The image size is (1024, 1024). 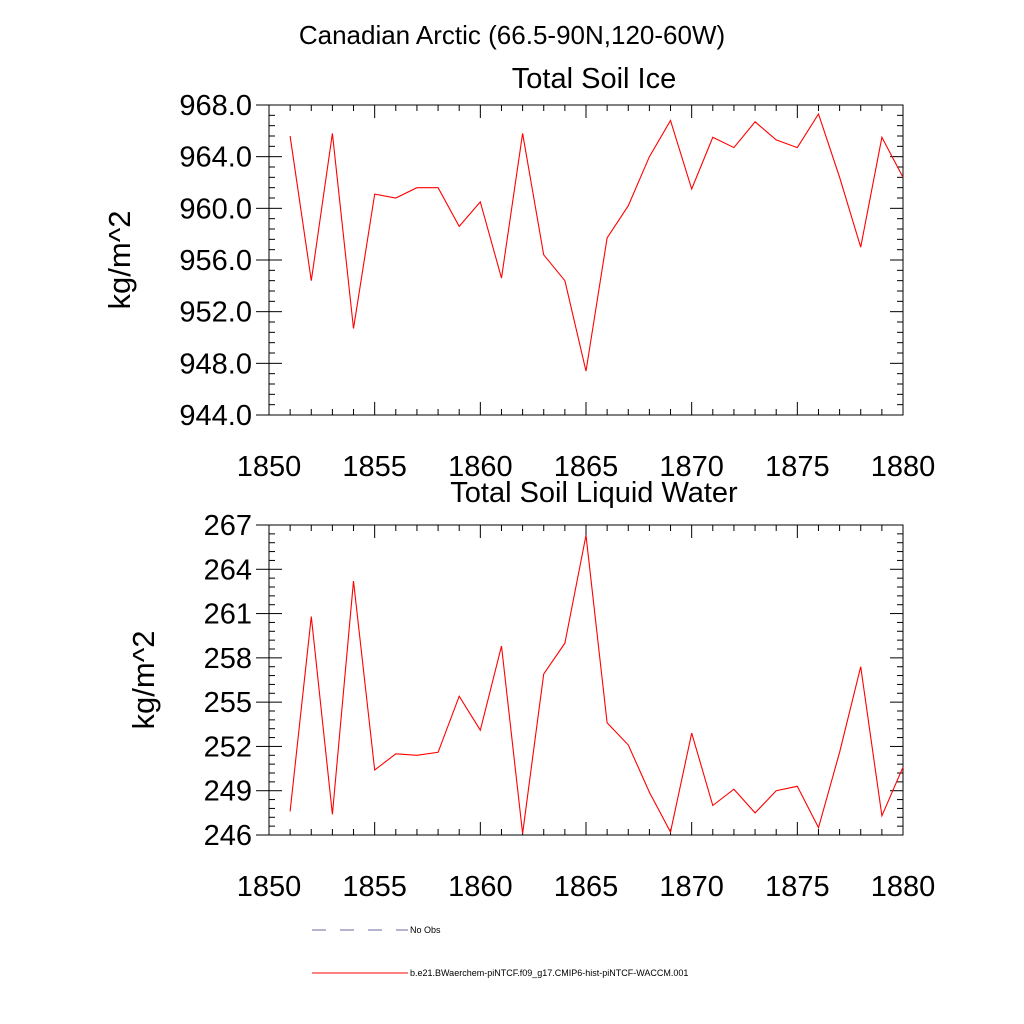 I want to click on legend-obs-label: No Obs, so click(x=425, y=930).